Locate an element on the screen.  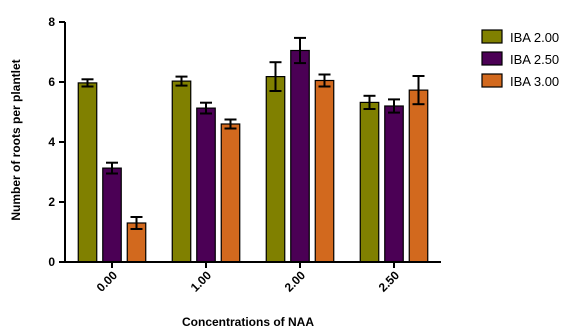
y-tick-label: 4 is located at coordinates (51, 142).